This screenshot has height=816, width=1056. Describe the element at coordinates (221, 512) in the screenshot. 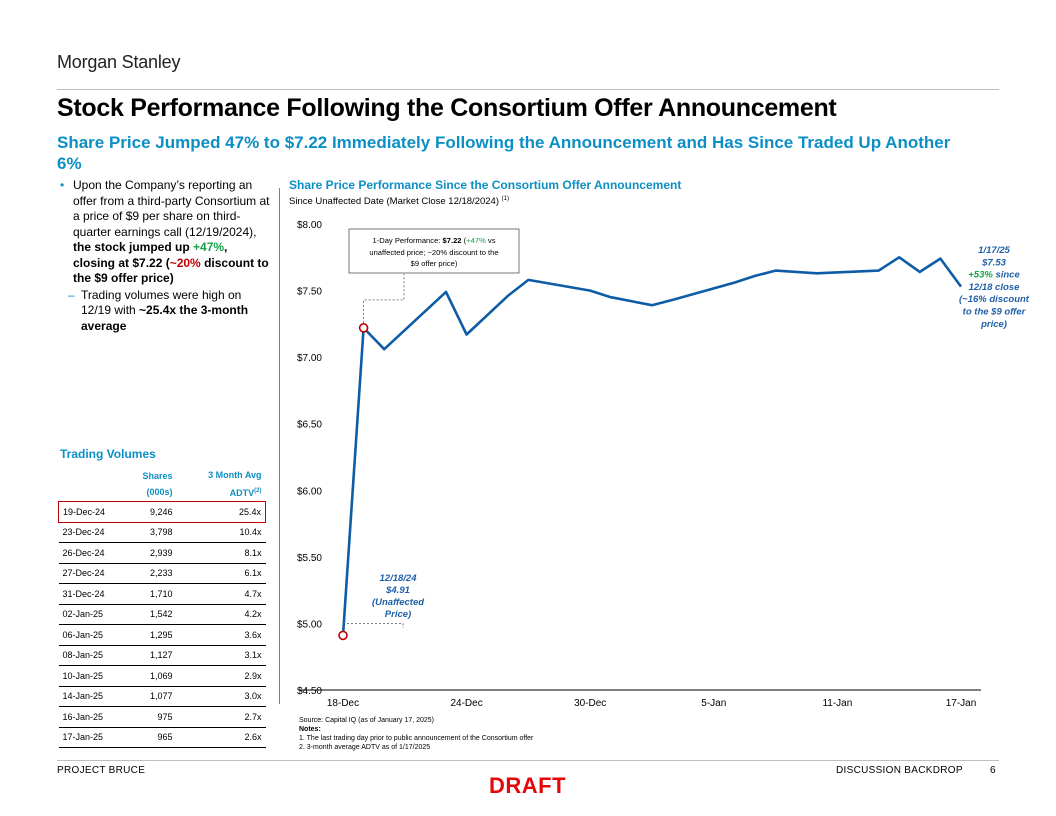

I see `row-adtv: 25.4x` at that location.